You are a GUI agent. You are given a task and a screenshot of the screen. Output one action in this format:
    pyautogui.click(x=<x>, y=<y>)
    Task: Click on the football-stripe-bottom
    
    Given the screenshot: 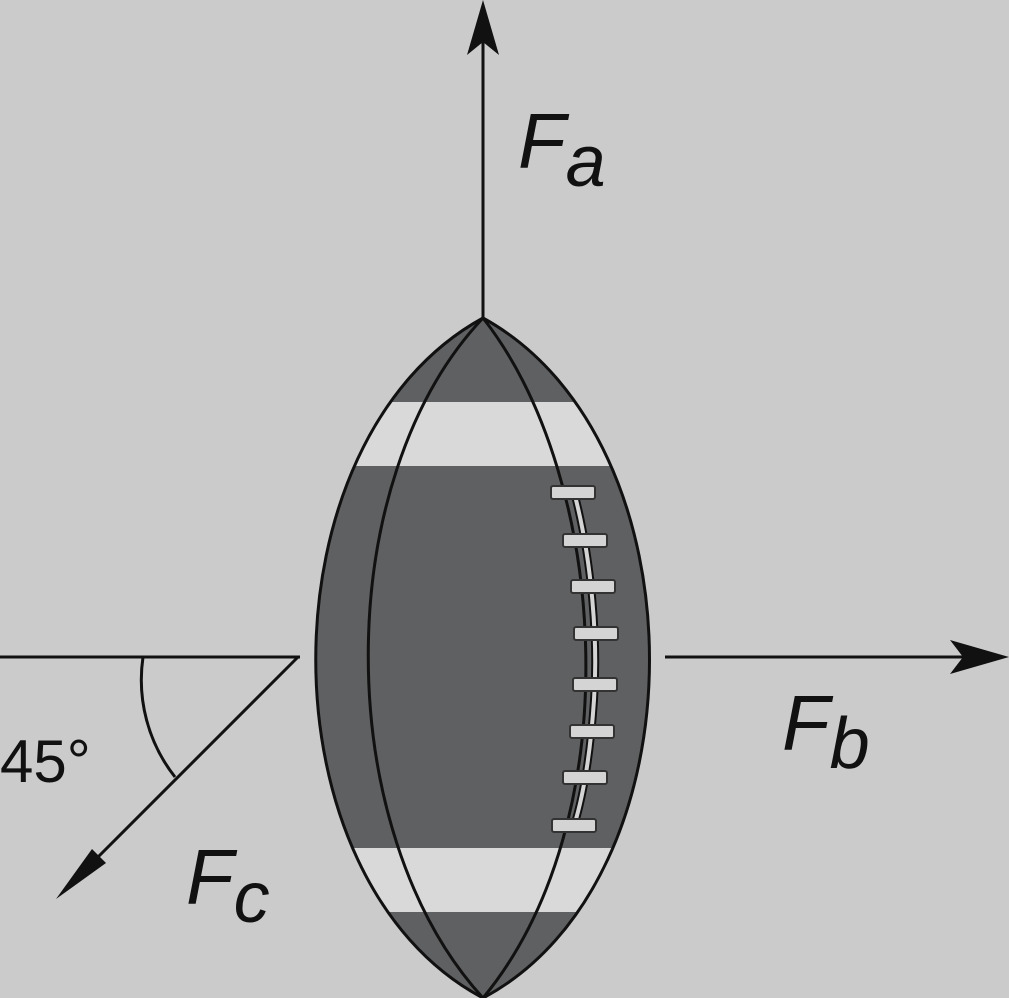 What is the action you would take?
    pyautogui.click(x=482, y=880)
    